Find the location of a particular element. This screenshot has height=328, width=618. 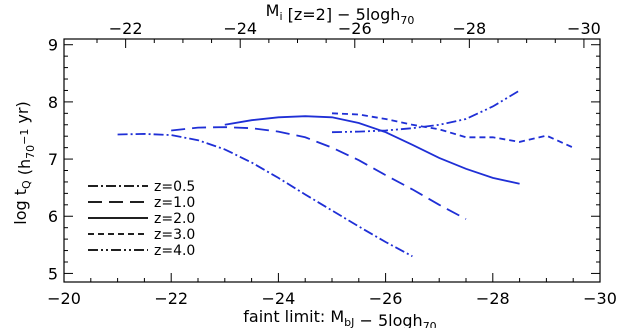

y-axis-label: log tQ (h70−1 yr) is located at coordinates (24, 162).